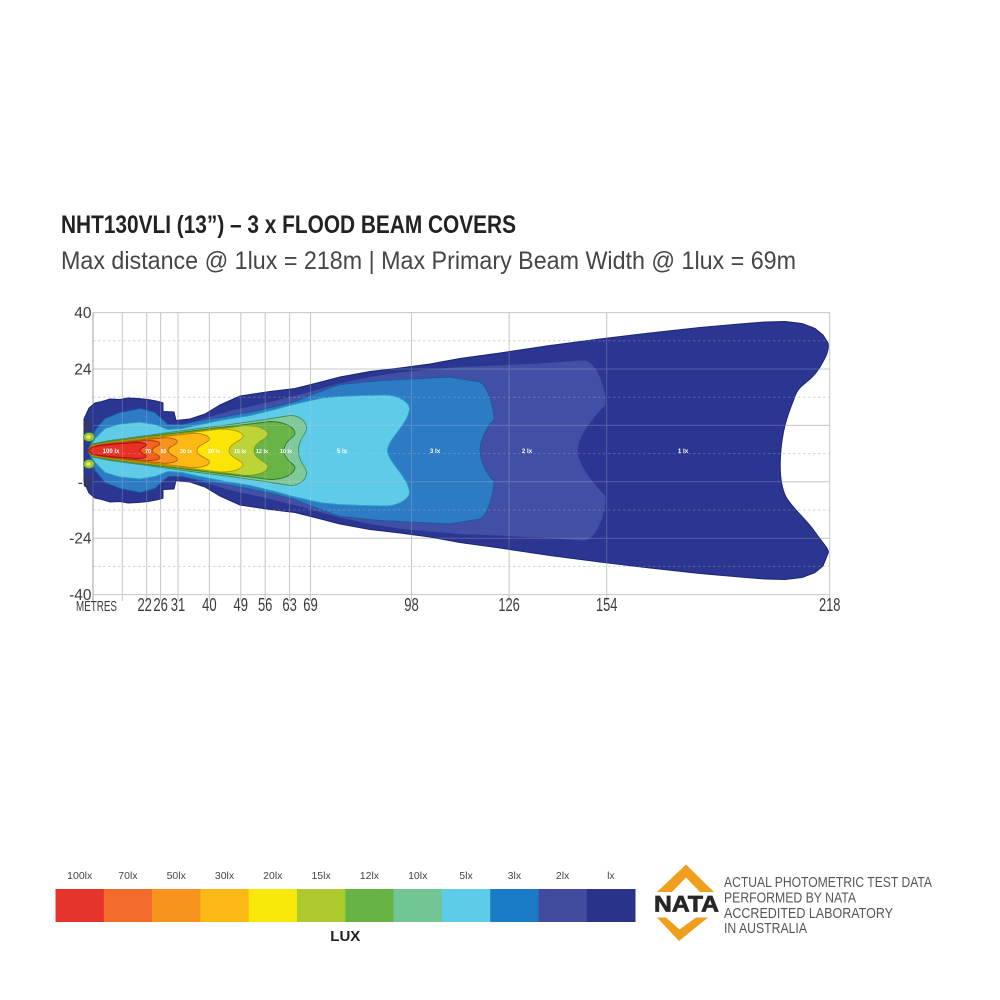 Image resolution: width=1000 pixels, height=1000 pixels. Describe the element at coordinates (241, 605) in the screenshot. I see `svg-text: 49` at that location.